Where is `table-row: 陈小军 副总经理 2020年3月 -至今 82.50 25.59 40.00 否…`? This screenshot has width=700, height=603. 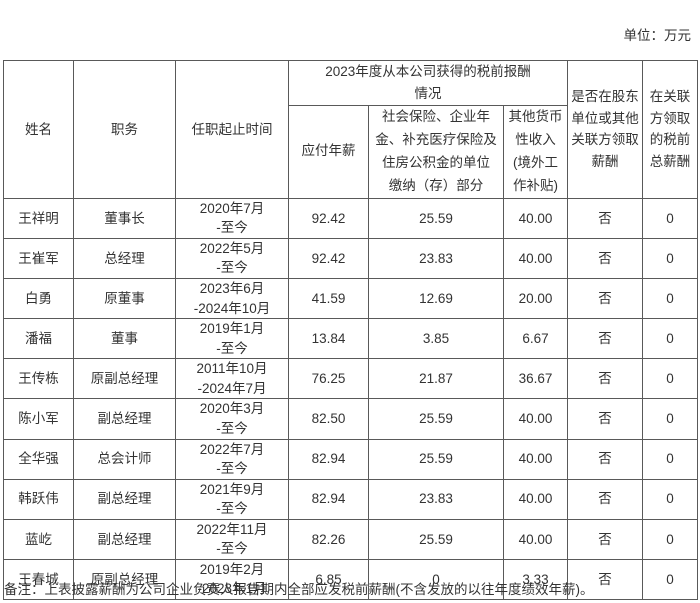
table-row: 陈小军 副总经理 2020年3月 -至今 82.50 25.59 40.00 否… is located at coordinates (351, 419).